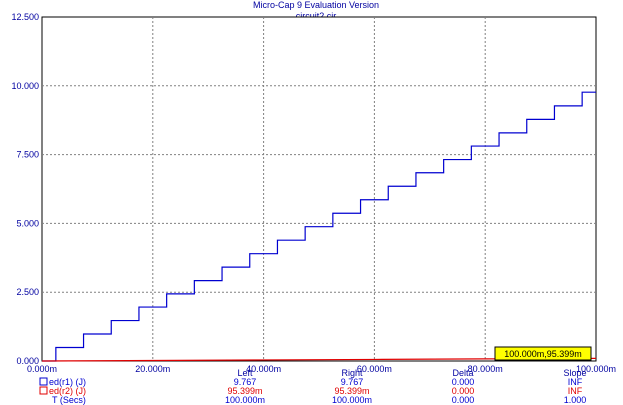 This screenshot has width=623, height=405. I want to click on readout-row-label: ed(r2) (J), so click(67, 391).